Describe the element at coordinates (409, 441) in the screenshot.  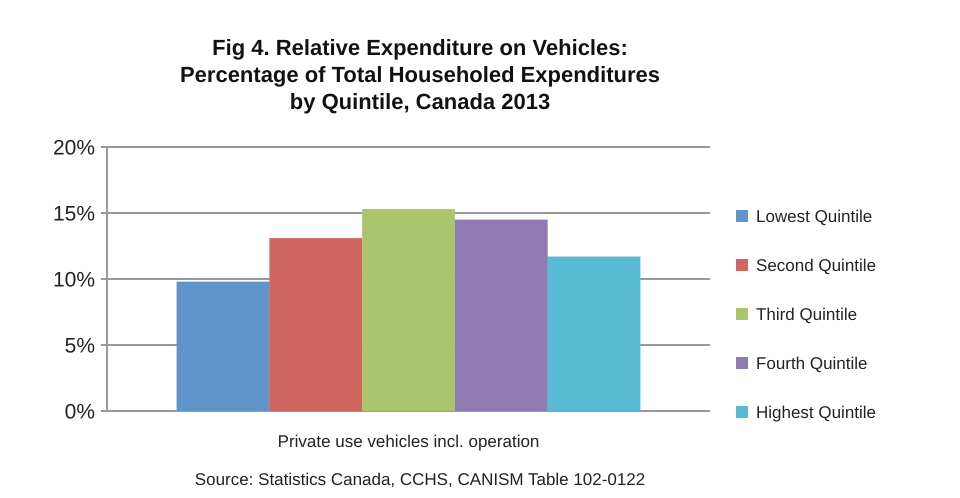
I see `x-tick-label: Private use vehicles incl. operation` at that location.